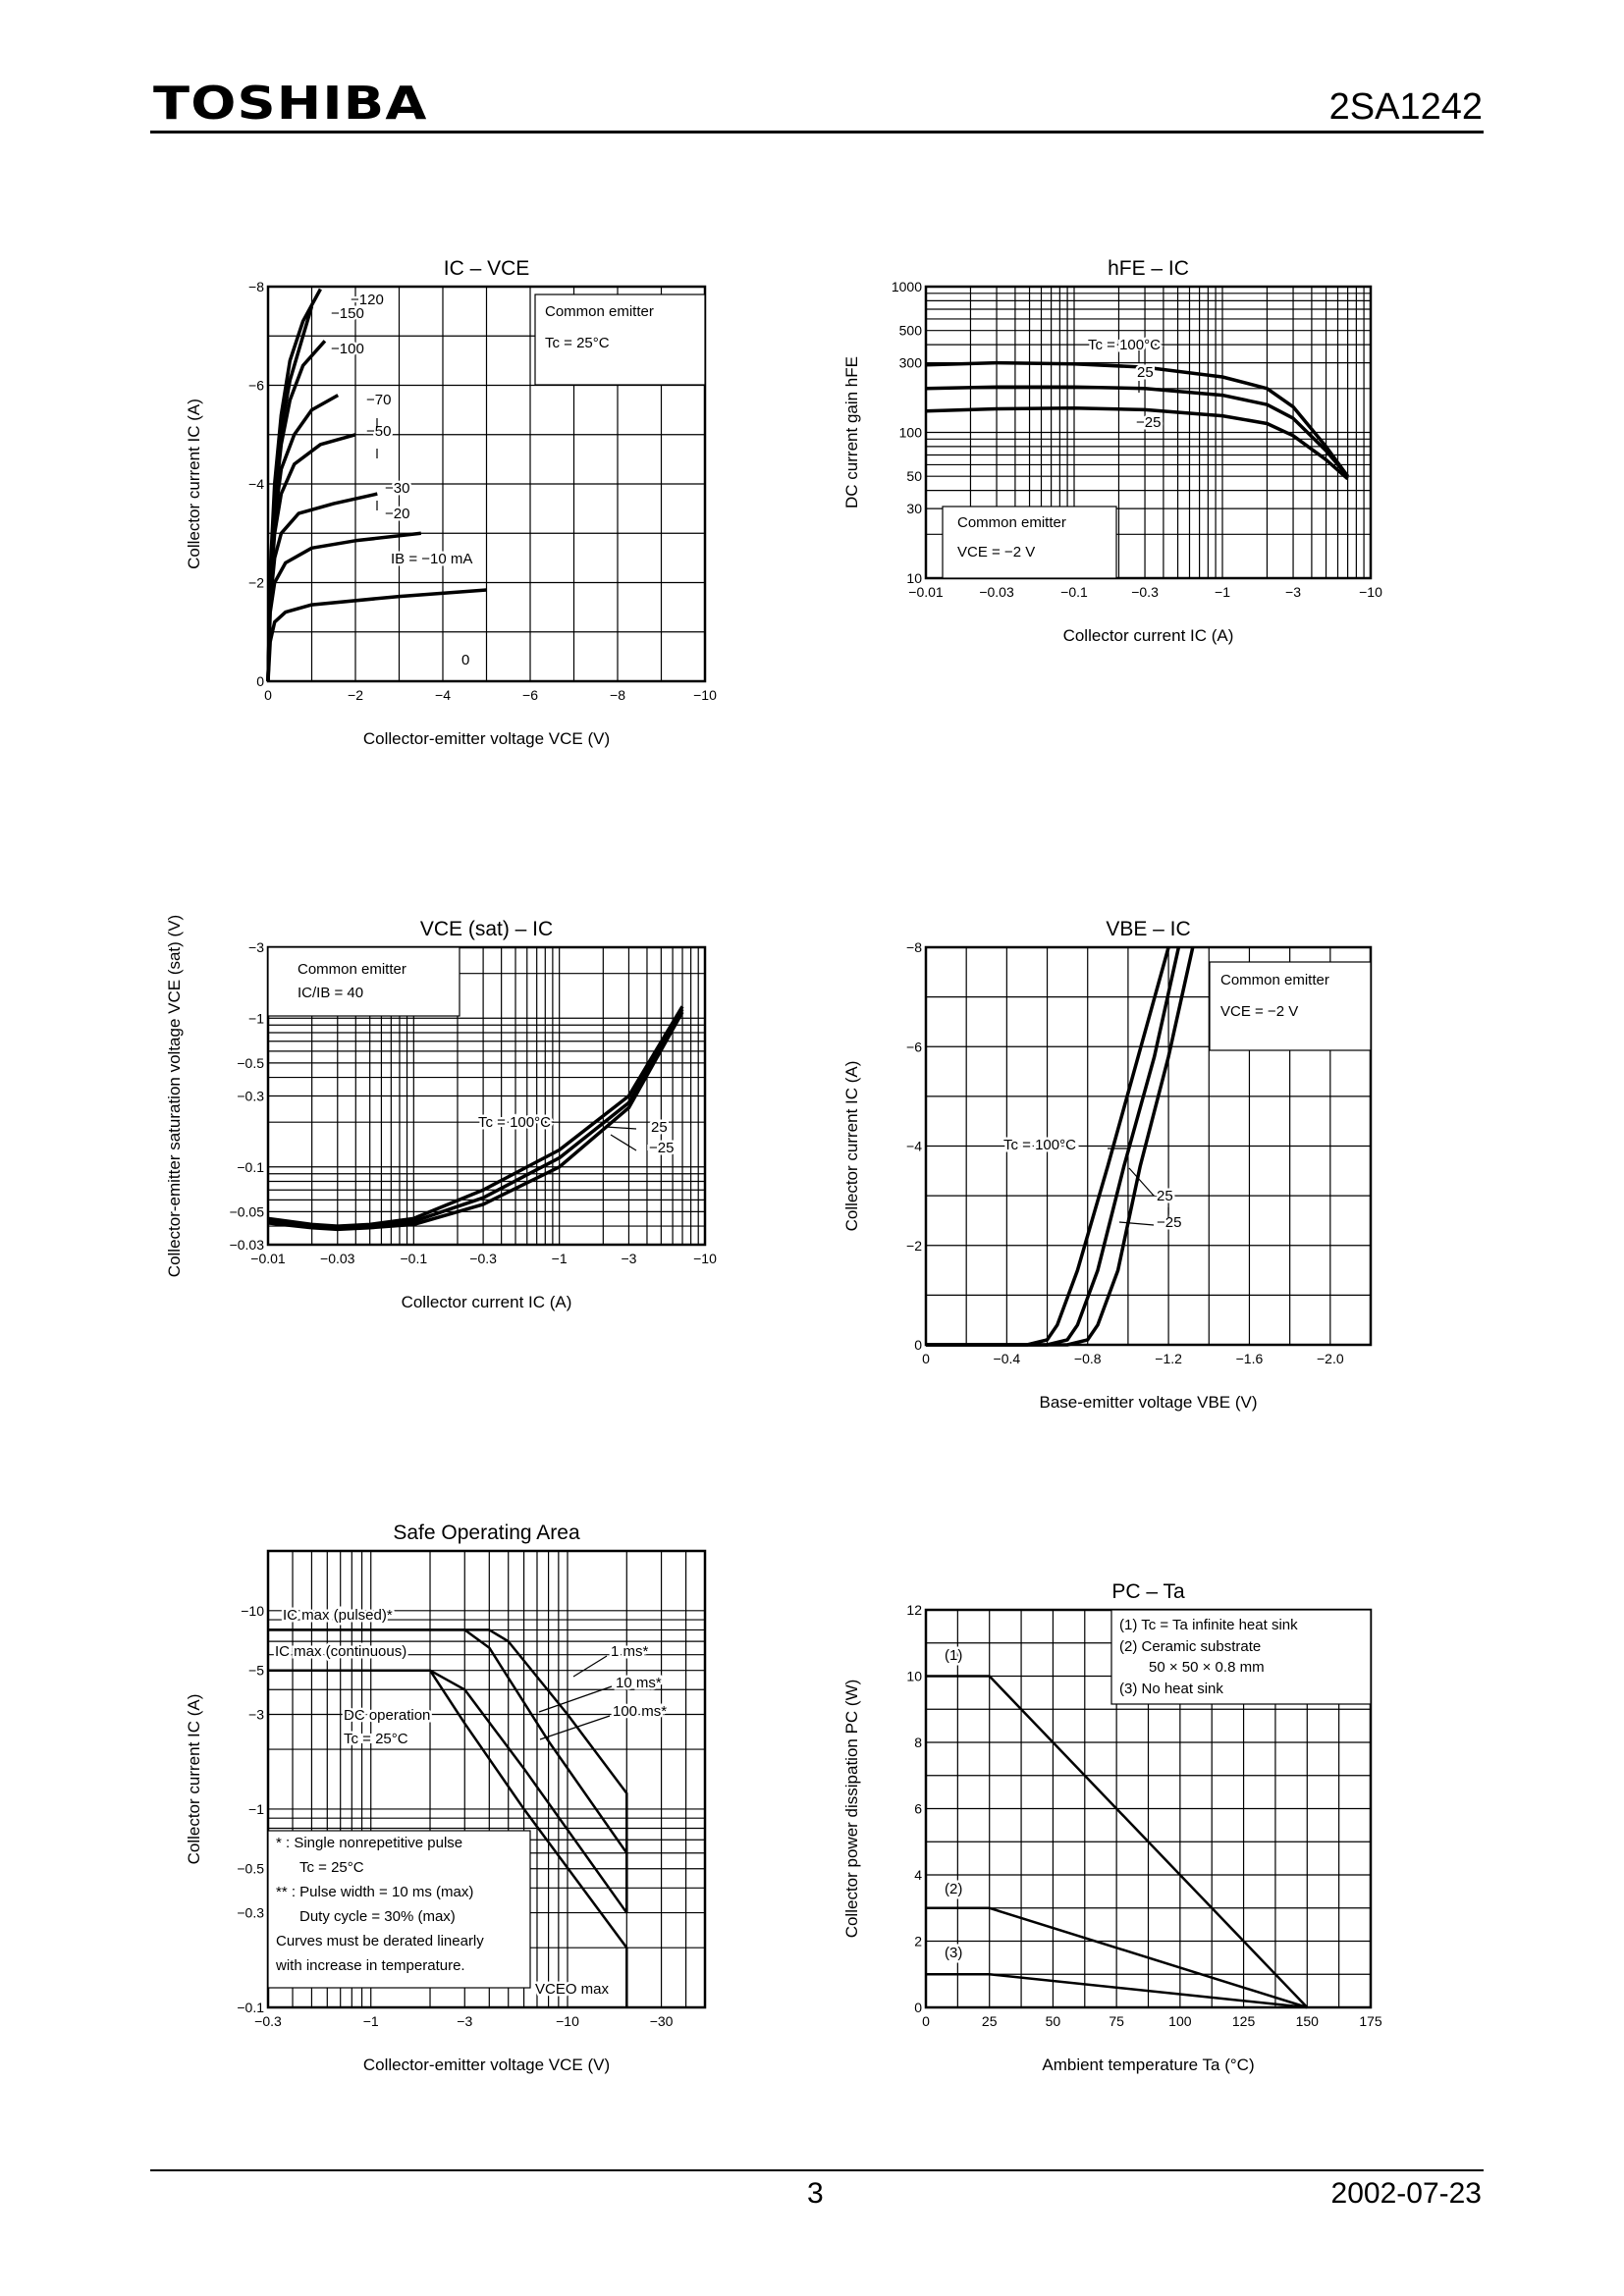 Image resolution: width=1624 pixels, height=2296 pixels. What do you see at coordinates (911, 433) in the screenshot?
I see `y-tick-label: 100` at bounding box center [911, 433].